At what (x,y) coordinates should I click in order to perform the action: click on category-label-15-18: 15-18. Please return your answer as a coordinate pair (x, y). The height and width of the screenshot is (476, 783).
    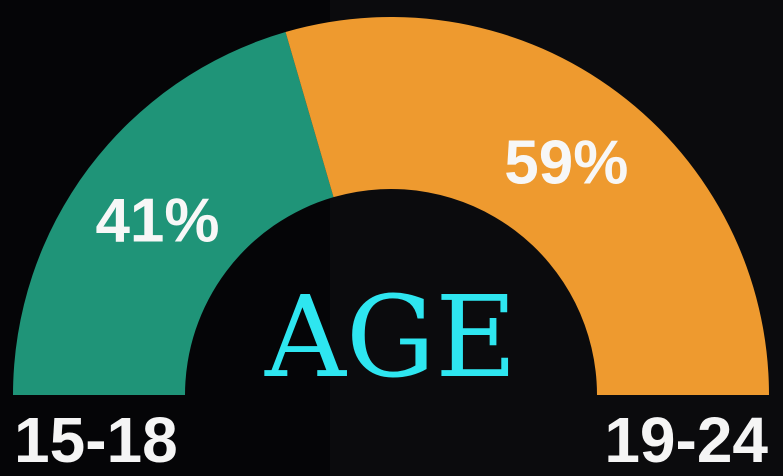
    Looking at the image, I should click on (96, 440).